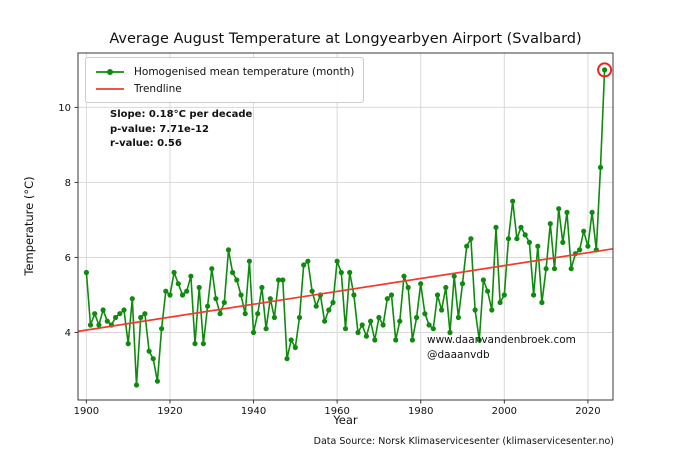  Describe the element at coordinates (458, 355) in the screenshot. I see `watermark-handle: @daaanvdb` at that location.